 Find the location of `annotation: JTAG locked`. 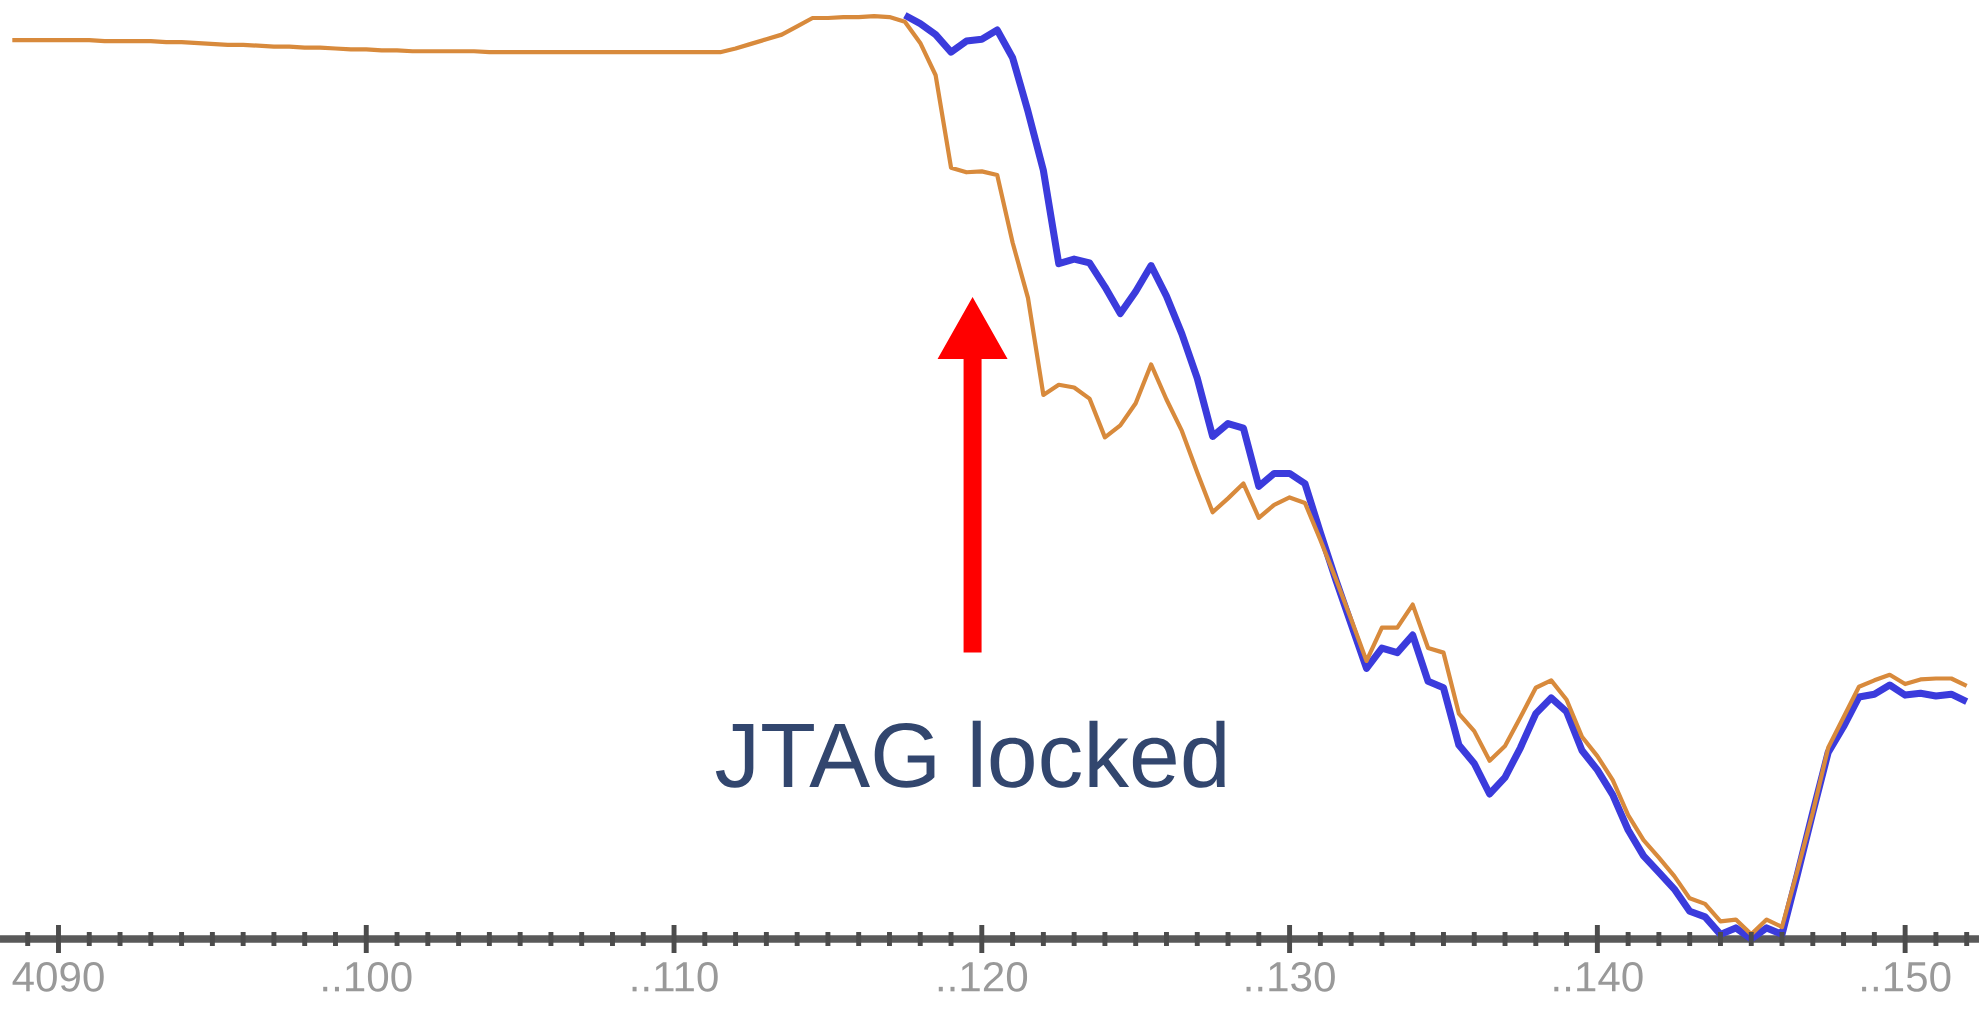

annotation: JTAG locked is located at coordinates (970, 754).